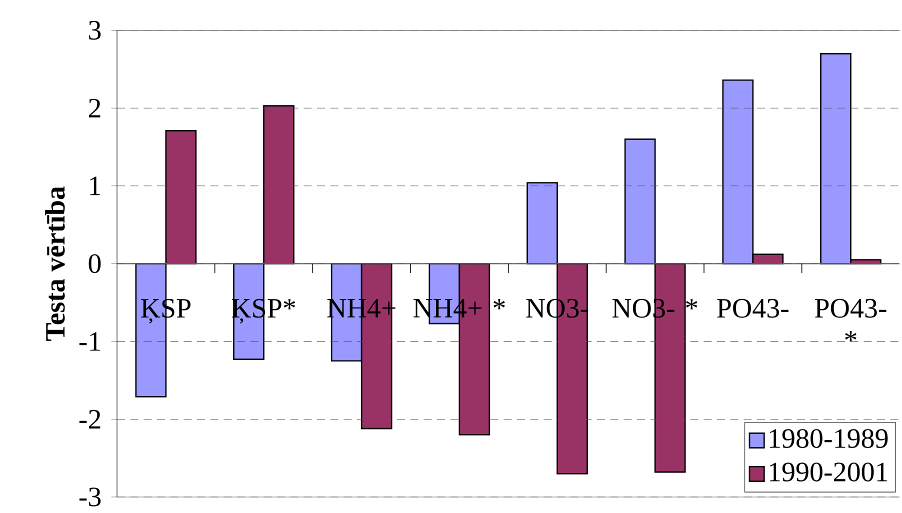 The width and height of the screenshot is (902, 513). I want to click on y-tick-label: -1, so click(89, 341).